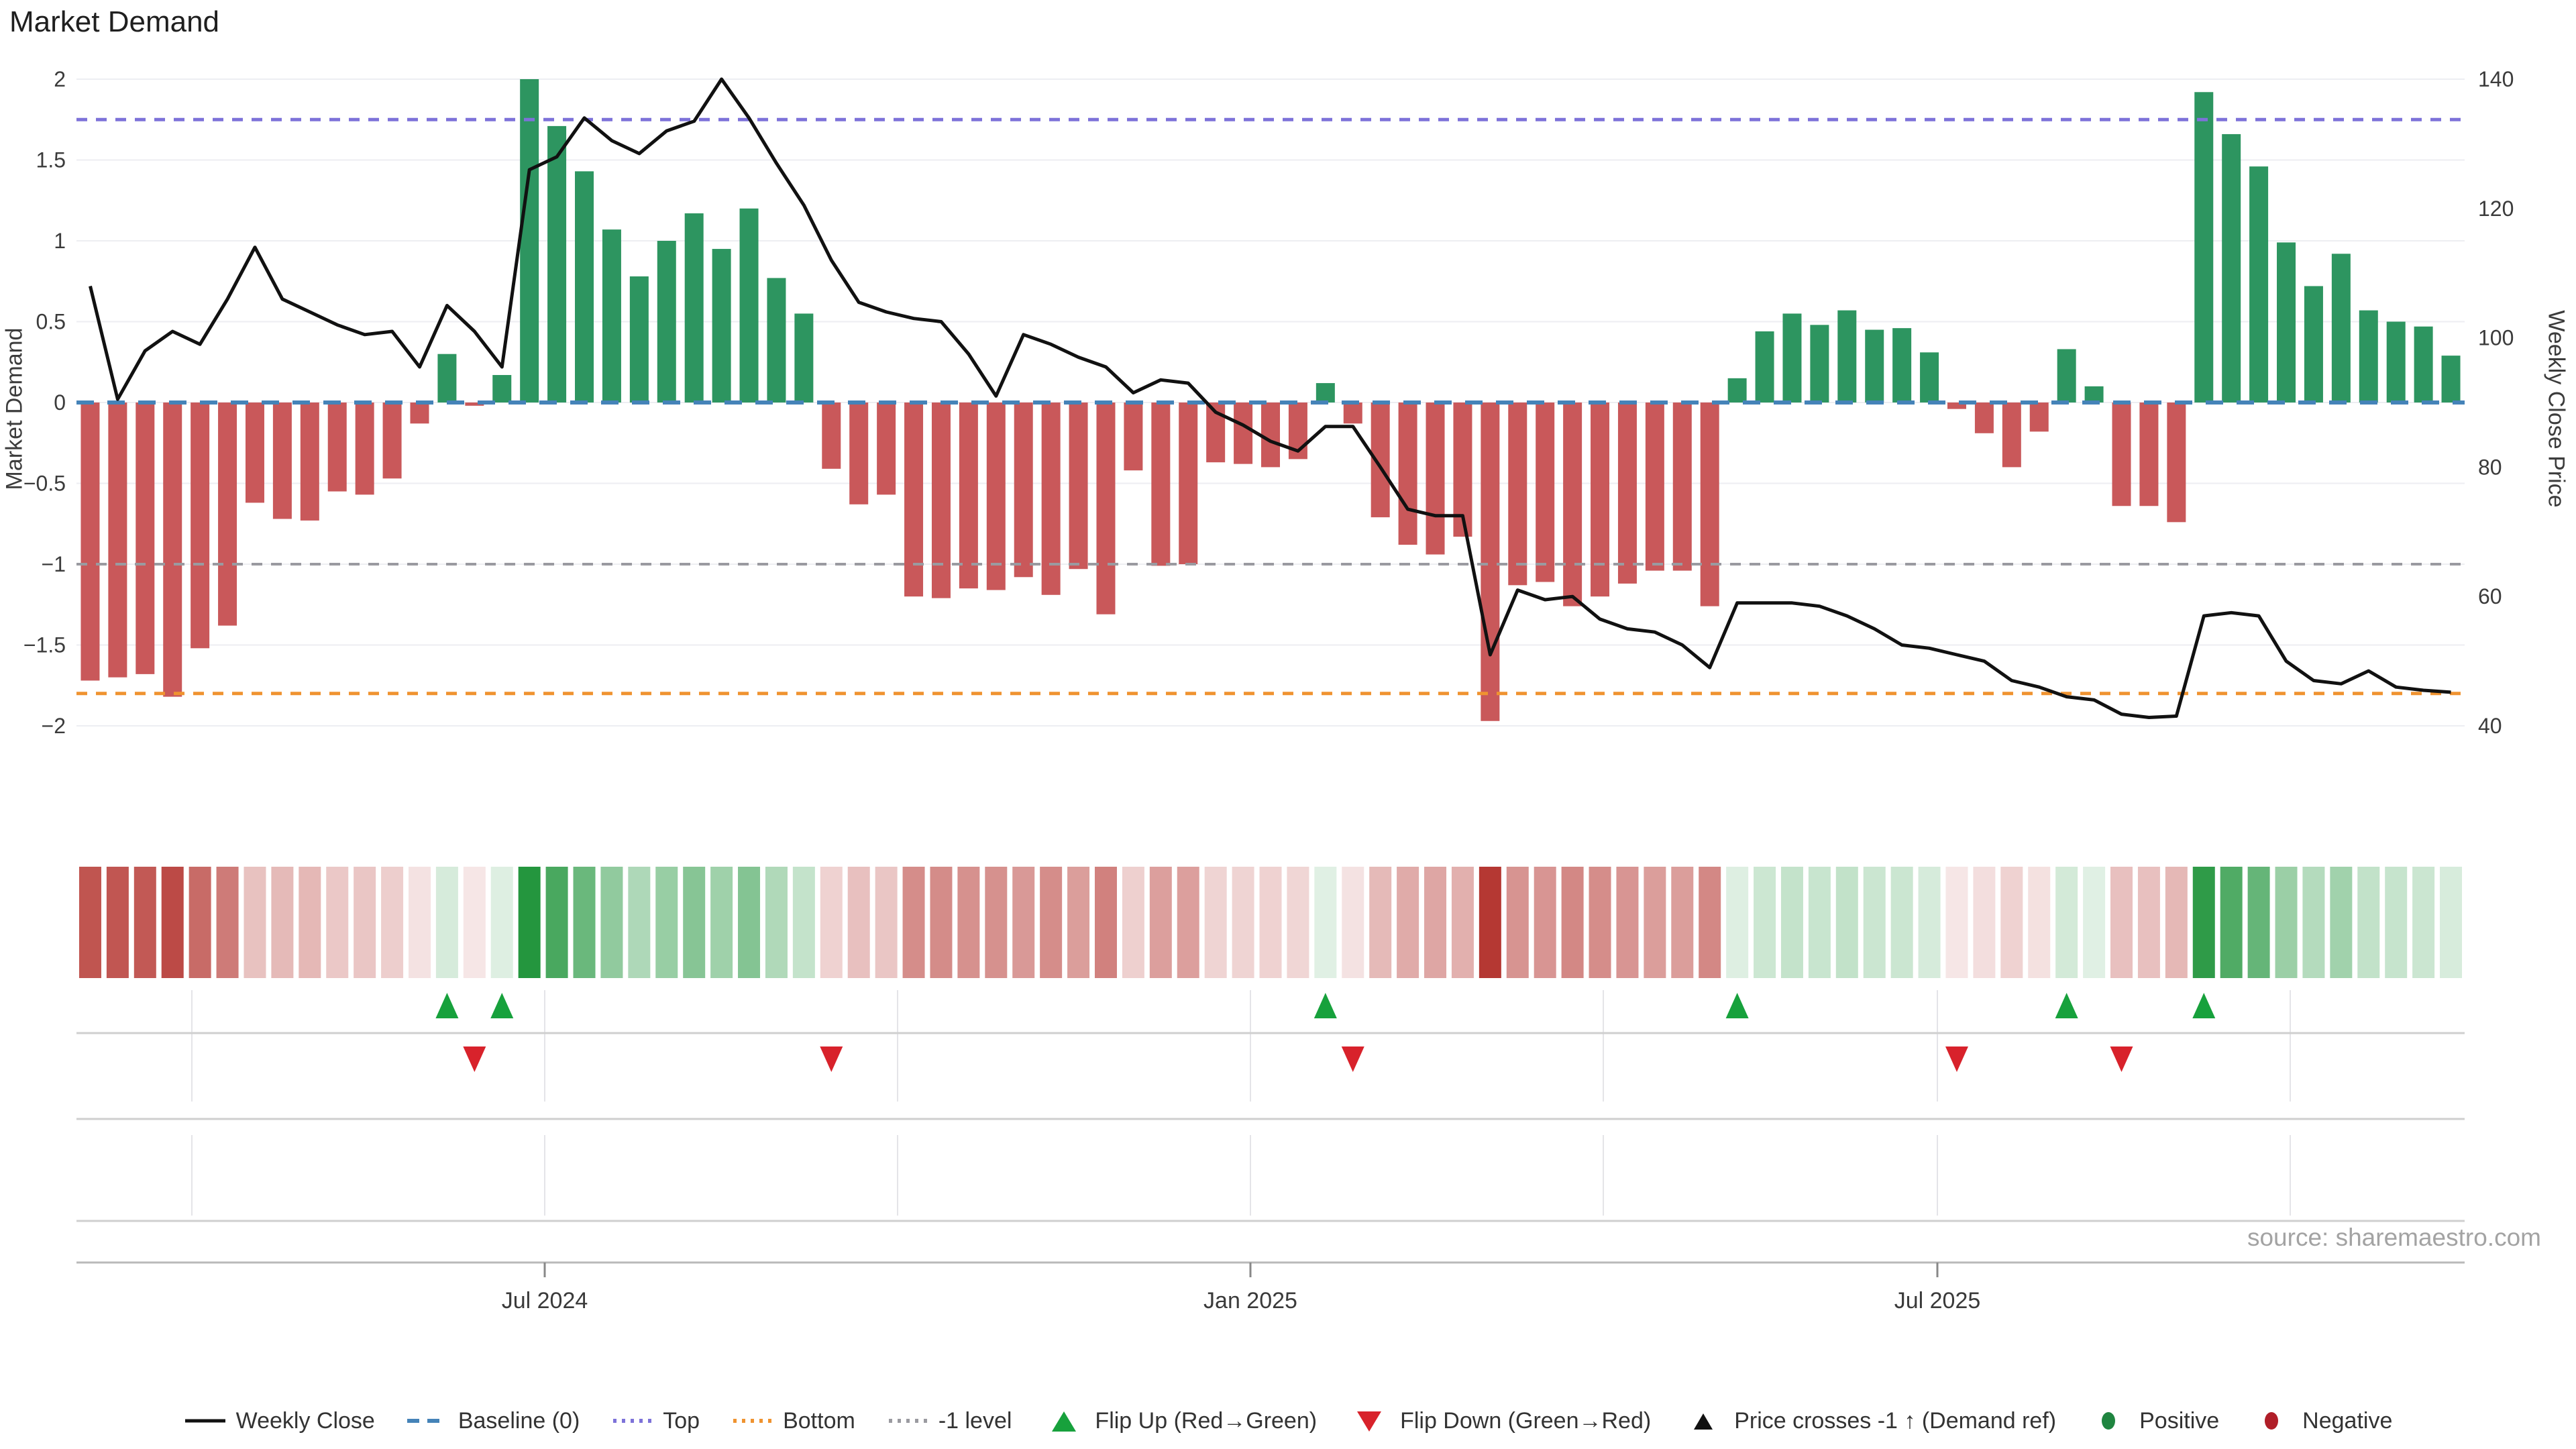  Describe the element at coordinates (1064, 1421) in the screenshot. I see `legend-swatch-tri-up` at that location.